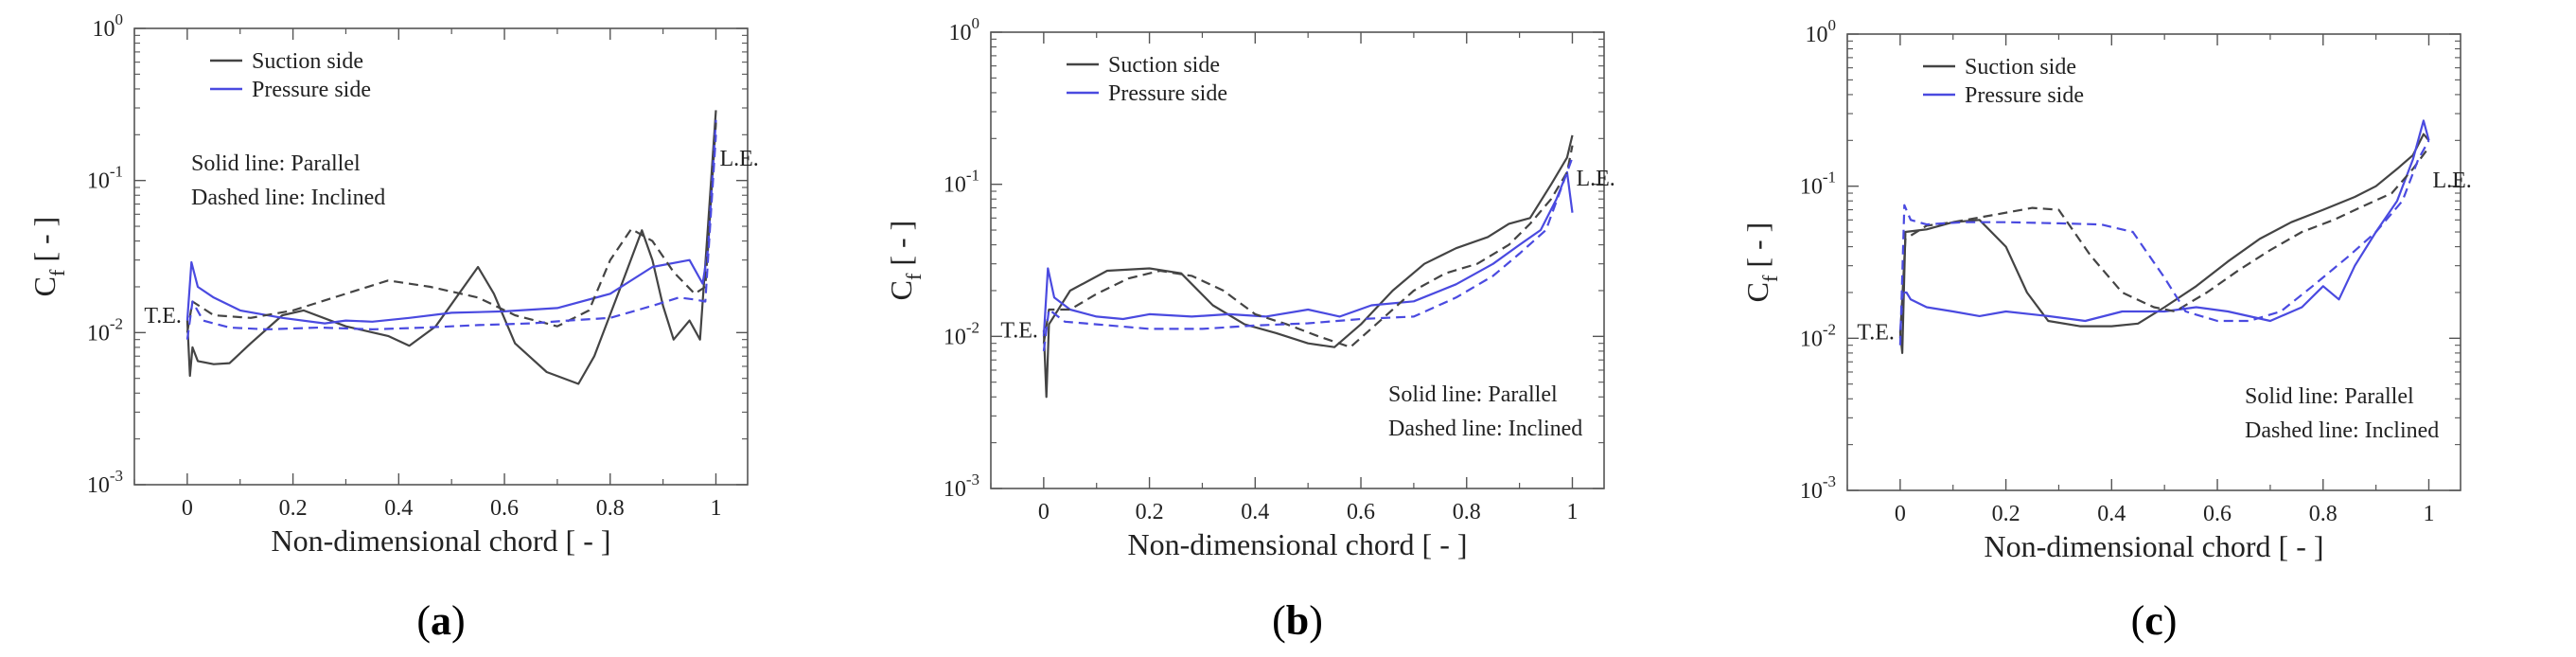  I want to click on panel-label-a: (a), so click(441, 620).